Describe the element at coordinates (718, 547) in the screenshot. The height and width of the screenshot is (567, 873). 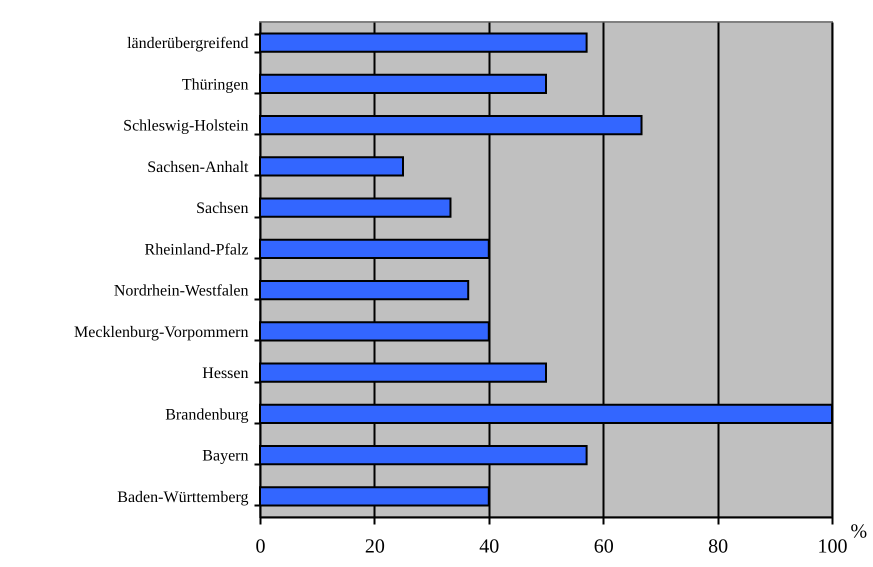
I see `x-tick-label: 80` at that location.